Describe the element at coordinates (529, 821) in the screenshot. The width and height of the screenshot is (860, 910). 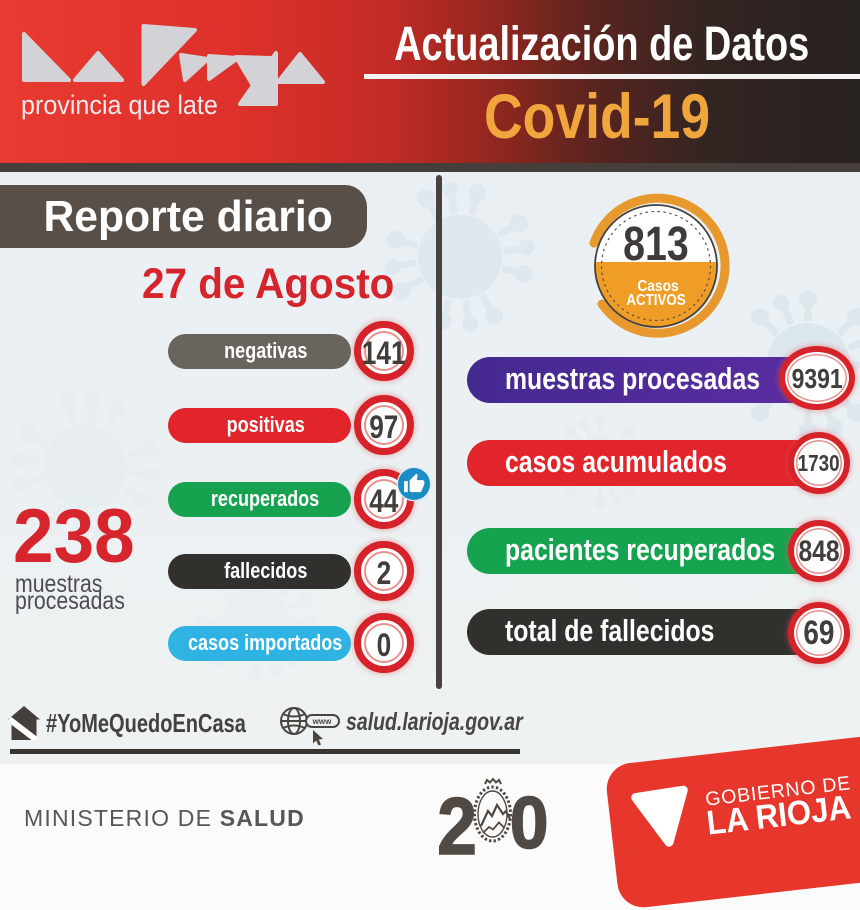
I see `svg-text: 0` at that location.